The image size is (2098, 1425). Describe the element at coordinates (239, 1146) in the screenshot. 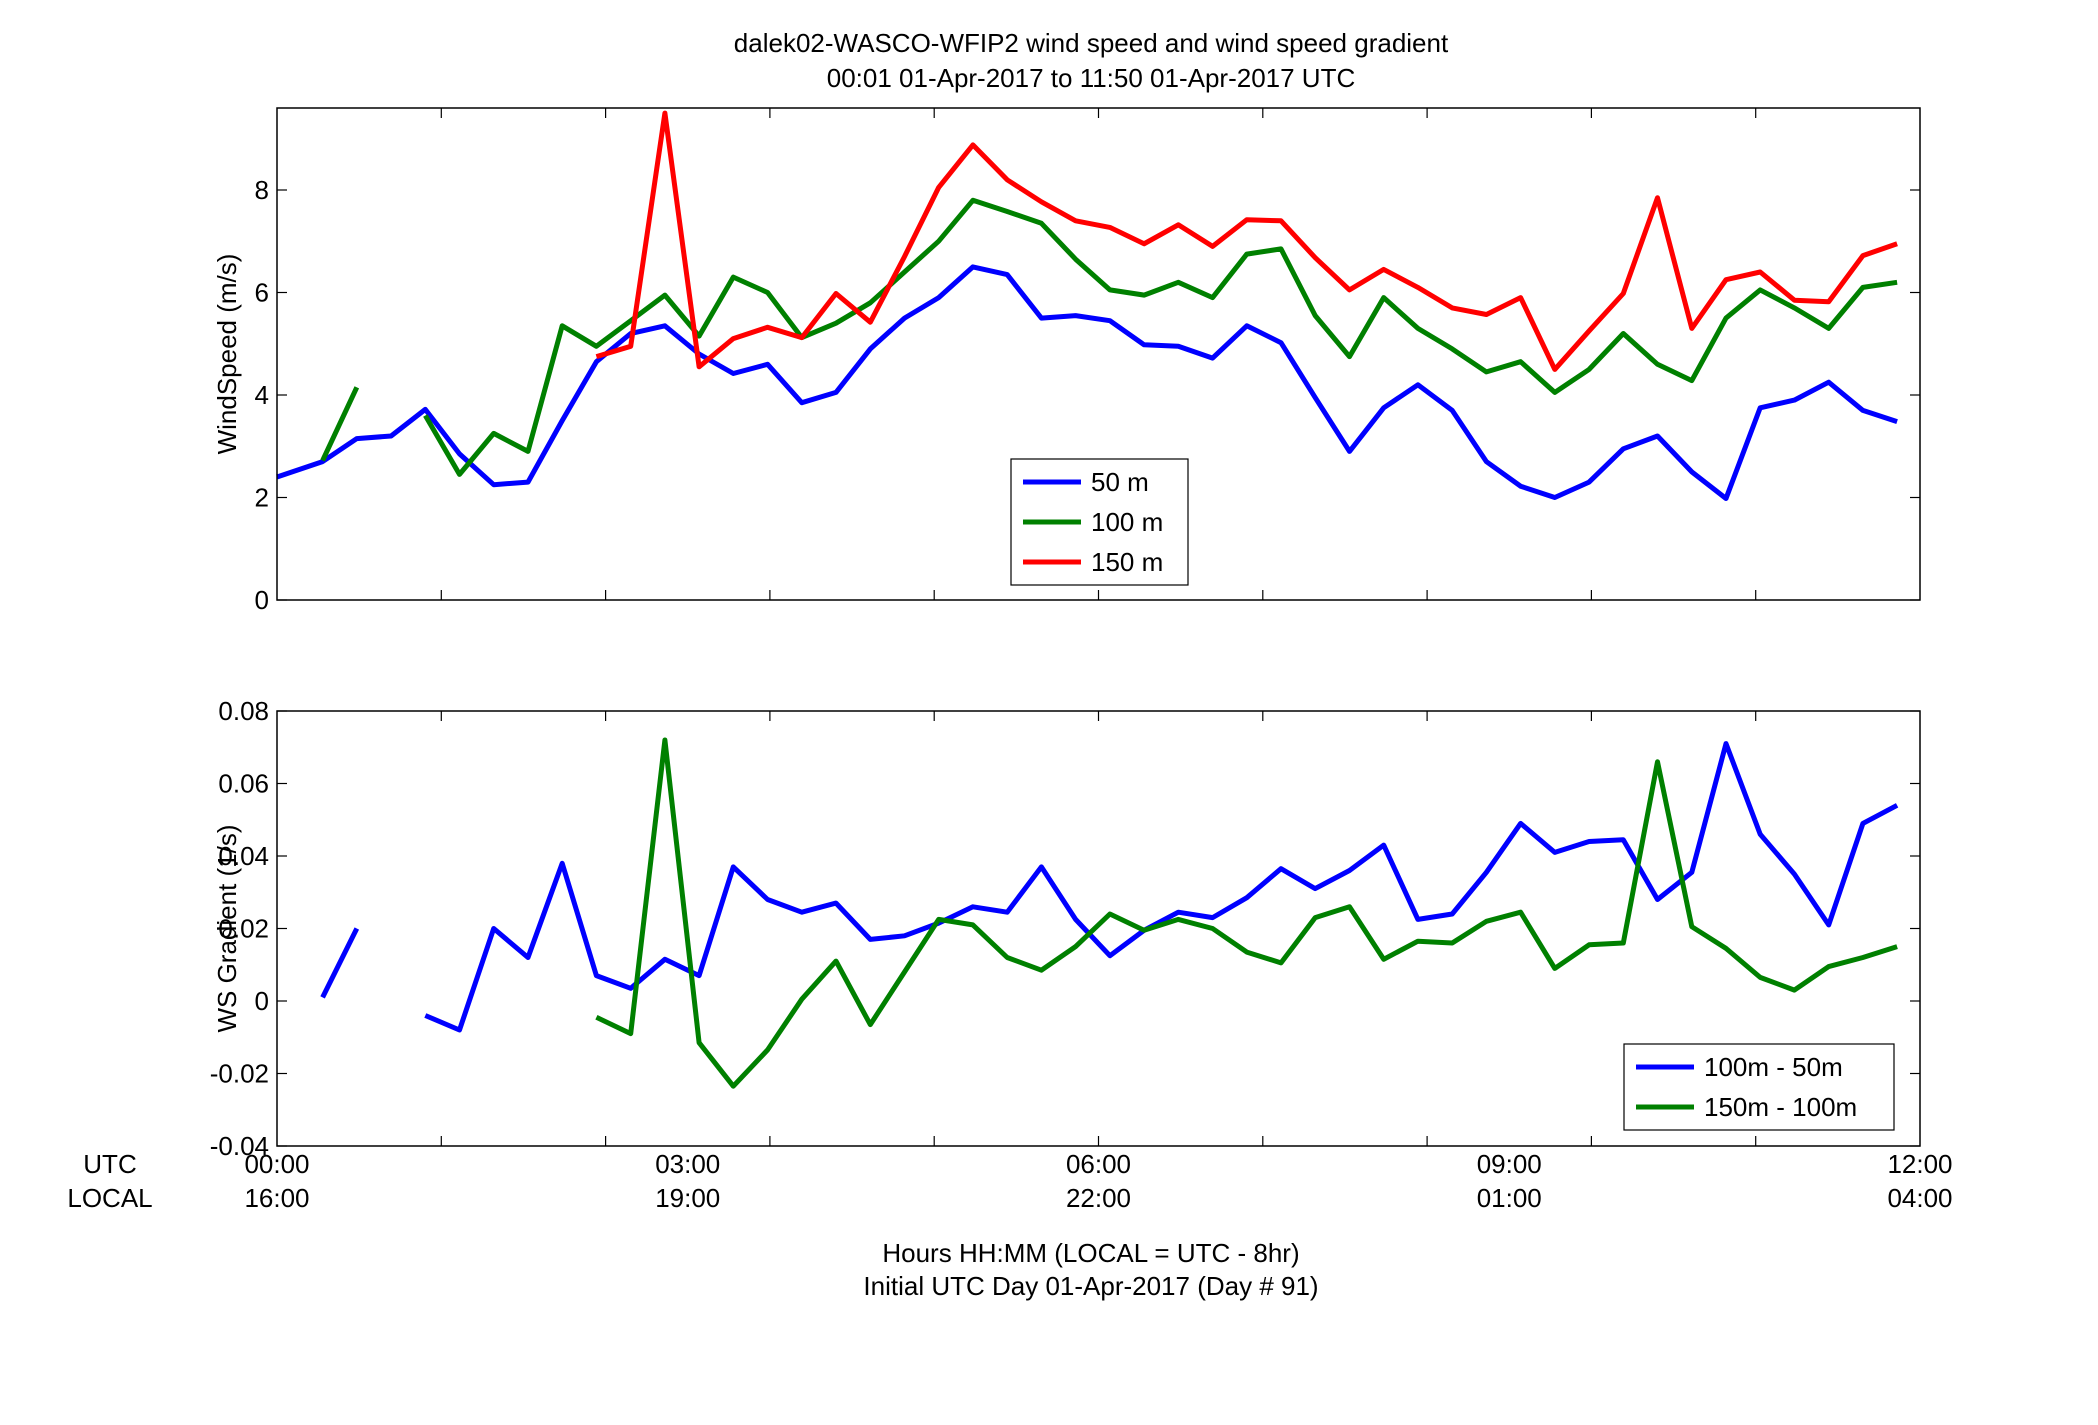

I see `y-tick-label: -0.04` at that location.